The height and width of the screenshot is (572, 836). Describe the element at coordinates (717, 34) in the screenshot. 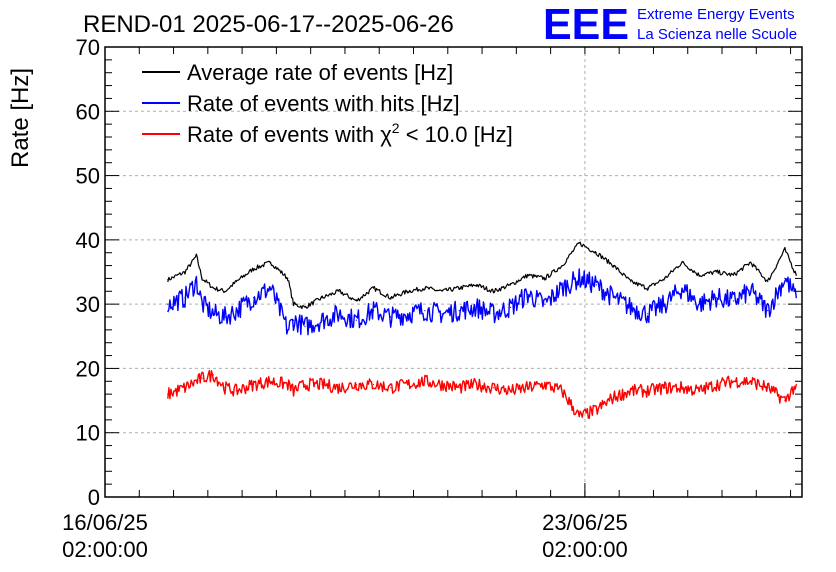

I see `org-line-2: La Scienza nelle Scuole` at that location.